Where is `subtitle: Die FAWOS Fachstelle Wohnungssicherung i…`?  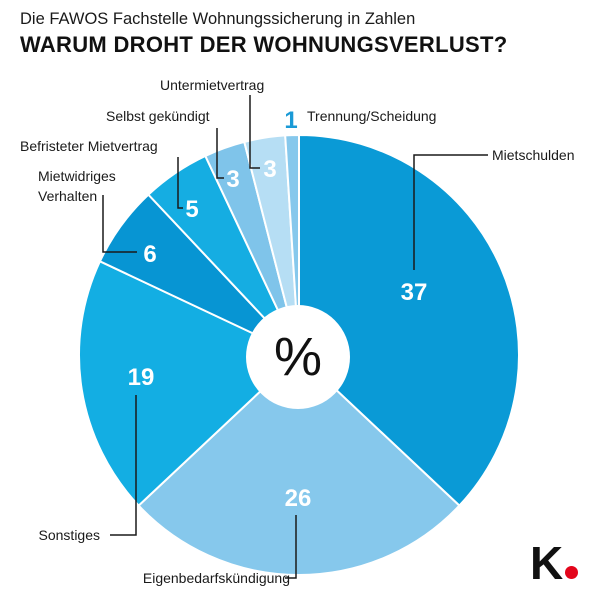
subtitle: Die FAWOS Fachstelle Wohnungssicherung i… is located at coordinates (218, 19).